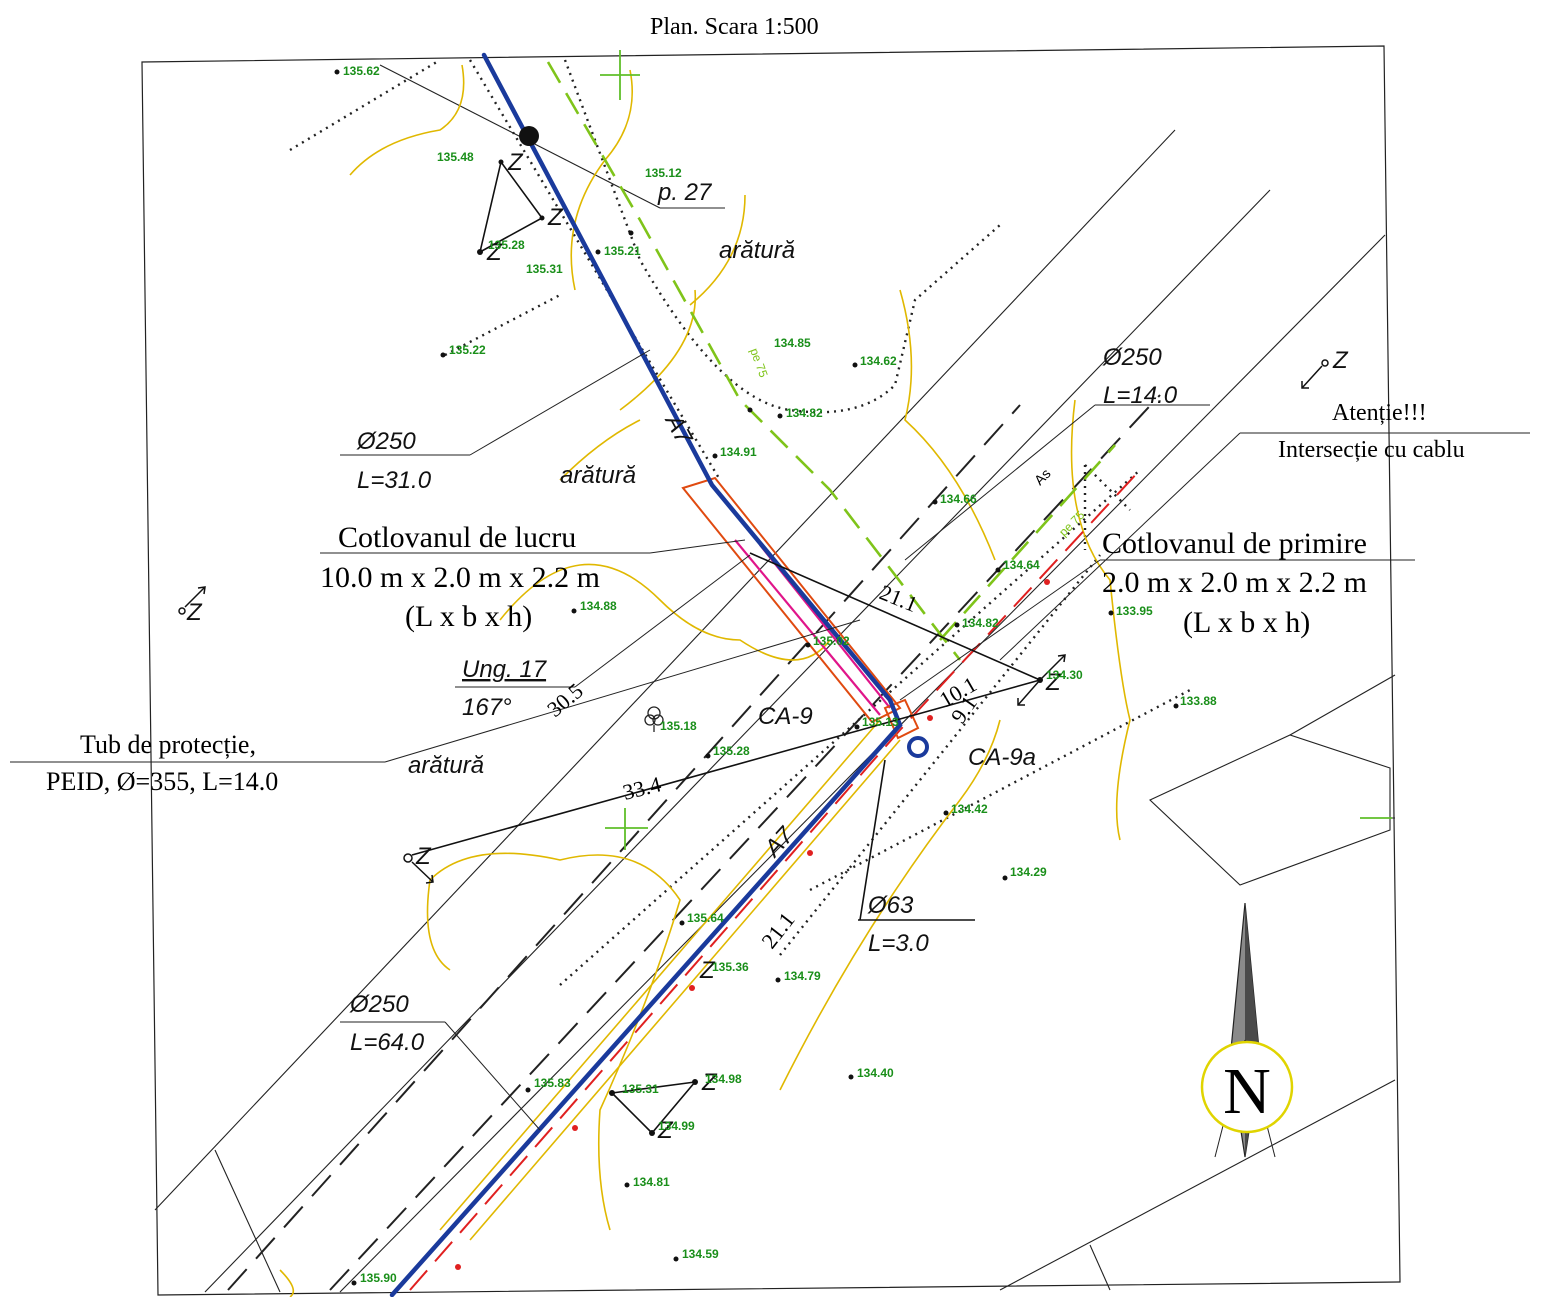 Image resolution: width=1541 pixels, height=1297 pixels. Describe the element at coordinates (598, 606) in the screenshot. I see `elevation-label: 134.88` at that location.